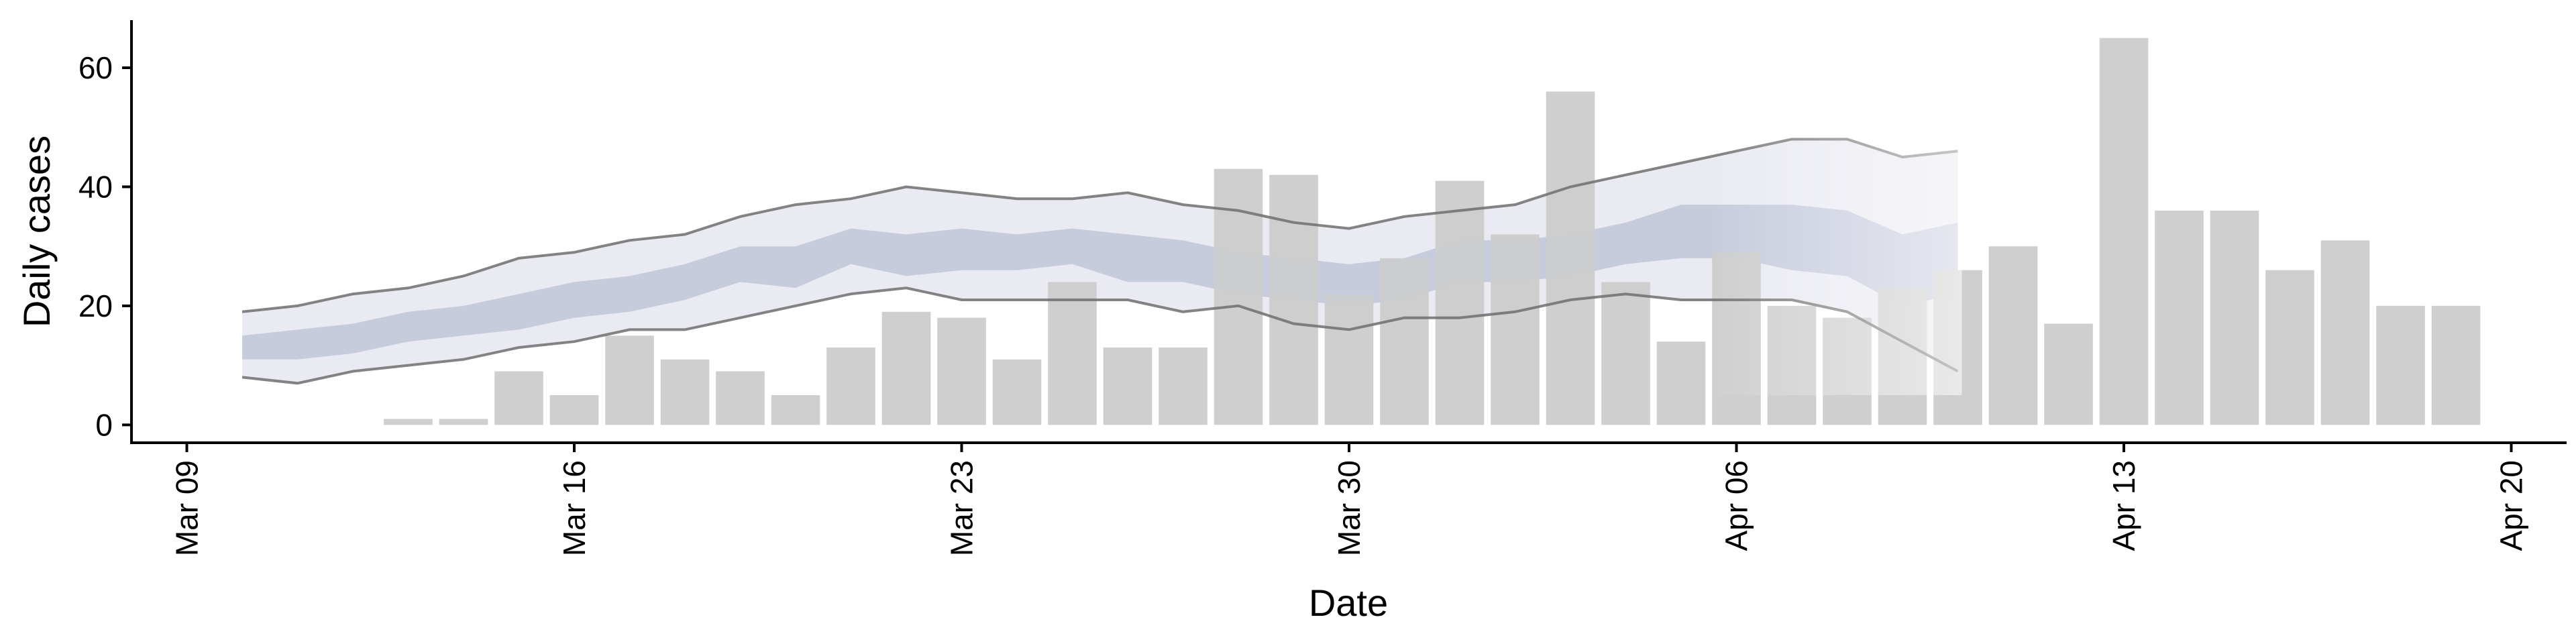 This screenshot has height=644, width=2576. What do you see at coordinates (1835, 261) in the screenshot?
I see `estimate-fade` at bounding box center [1835, 261].